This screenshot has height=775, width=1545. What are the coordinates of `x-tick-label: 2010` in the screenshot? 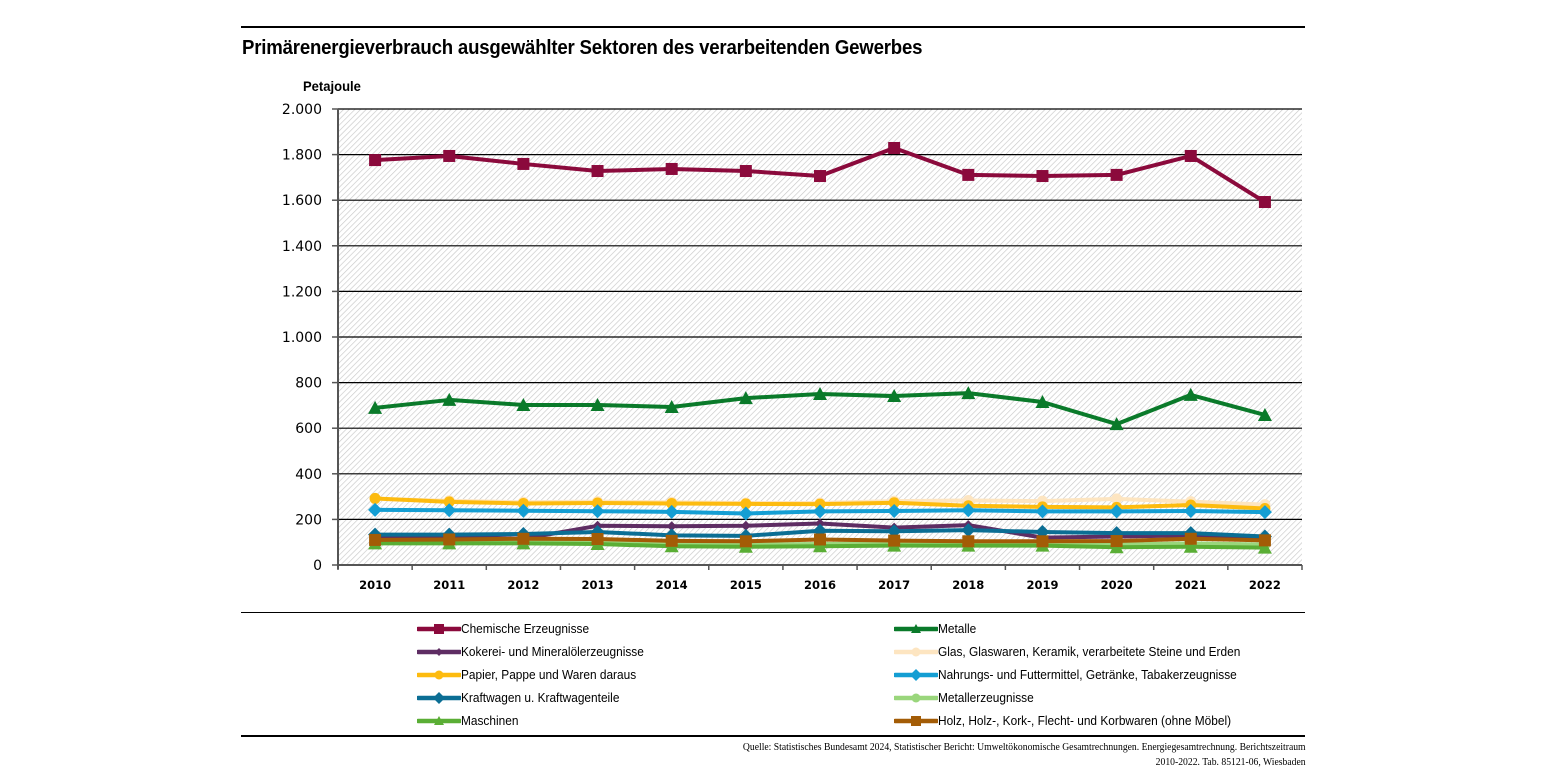 It's located at (375, 585).